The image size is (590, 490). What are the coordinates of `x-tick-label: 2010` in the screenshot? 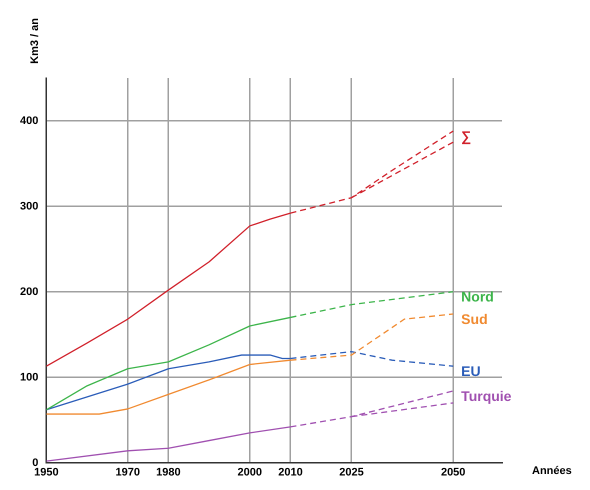 It's located at (290, 472).